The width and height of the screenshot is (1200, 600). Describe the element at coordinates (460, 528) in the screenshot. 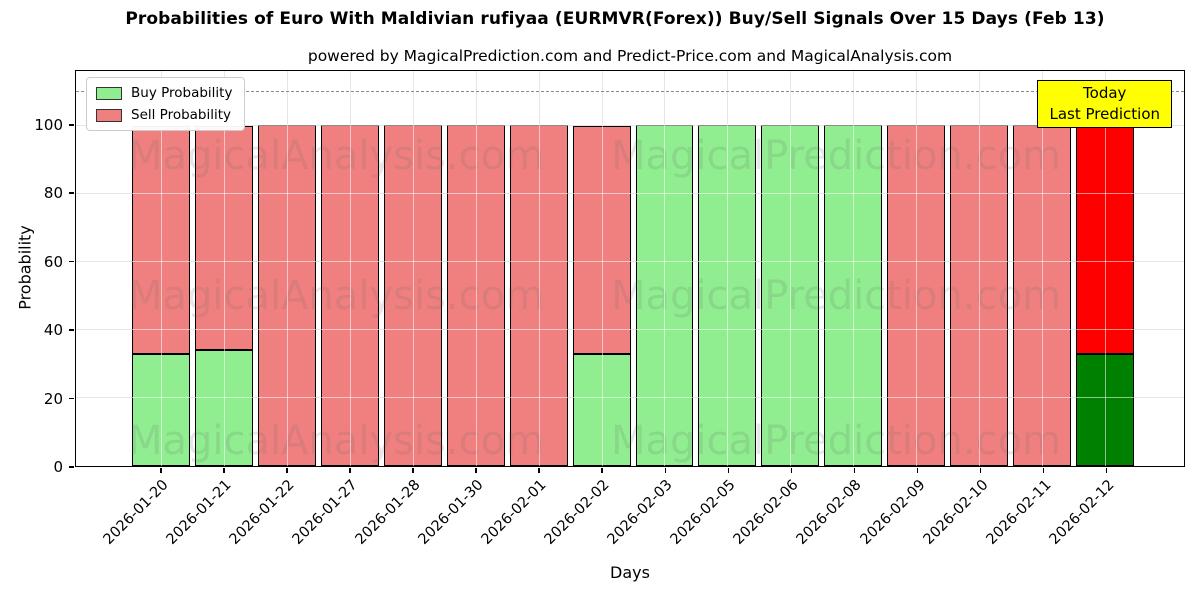

I see `category-cell: 2026-01-30` at that location.